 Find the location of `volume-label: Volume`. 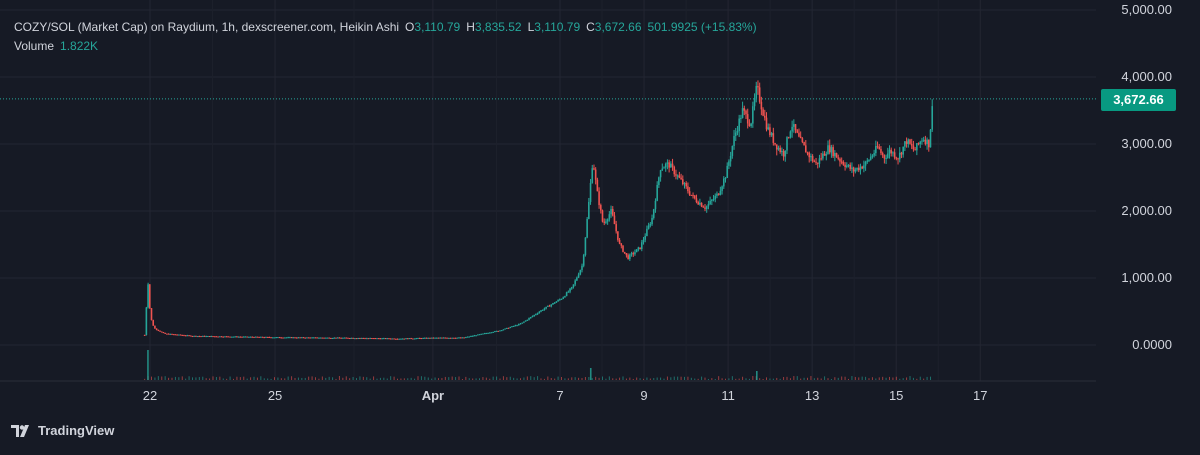

volume-label: Volume is located at coordinates (34, 46).